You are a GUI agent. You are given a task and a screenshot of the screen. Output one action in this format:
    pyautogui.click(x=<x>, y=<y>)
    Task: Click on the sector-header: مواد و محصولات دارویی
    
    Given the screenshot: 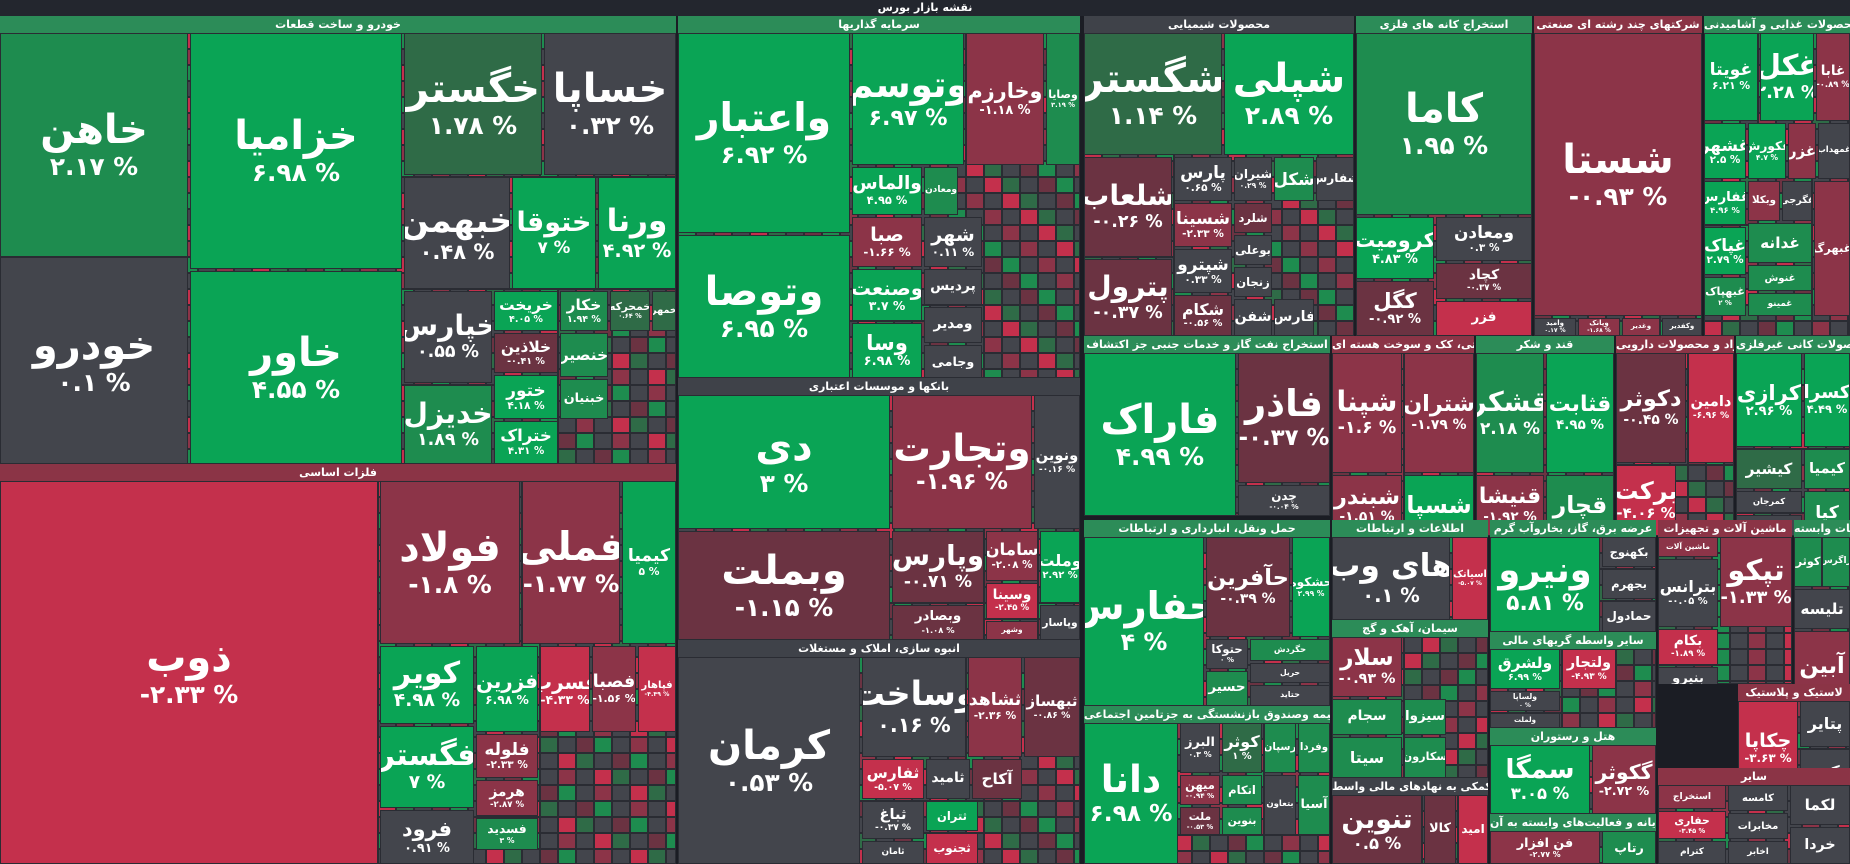 What is the action you would take?
    pyautogui.click(x=1675, y=344)
    